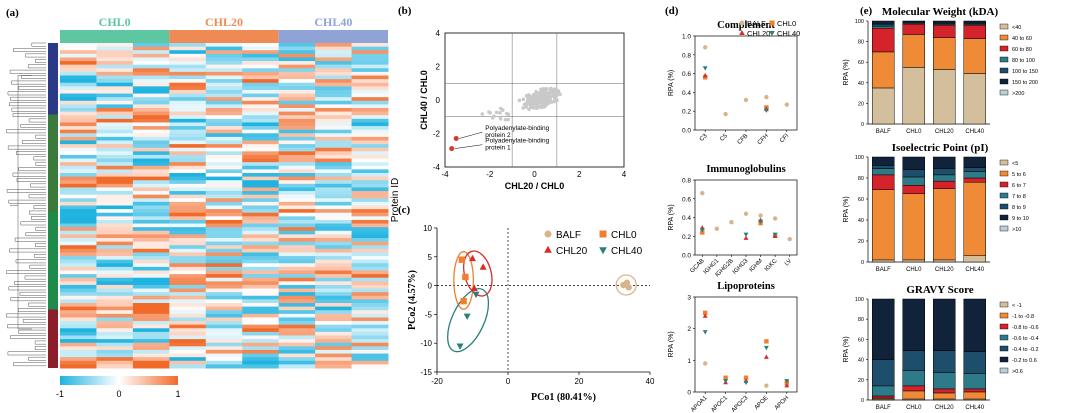 The image size is (1080, 413). Describe the element at coordinates (521, 104) in the screenshot. I see `point-cloud` at that location.